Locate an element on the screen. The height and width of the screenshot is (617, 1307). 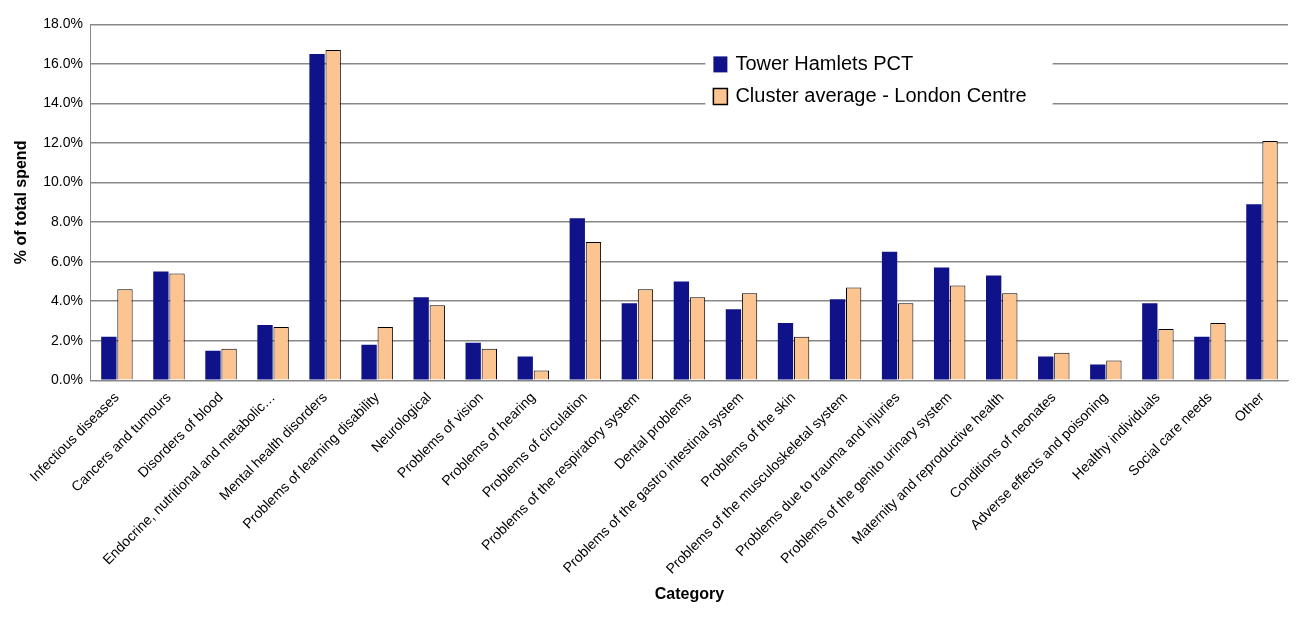
y-tick-label: 2.0% is located at coordinates (66, 339).